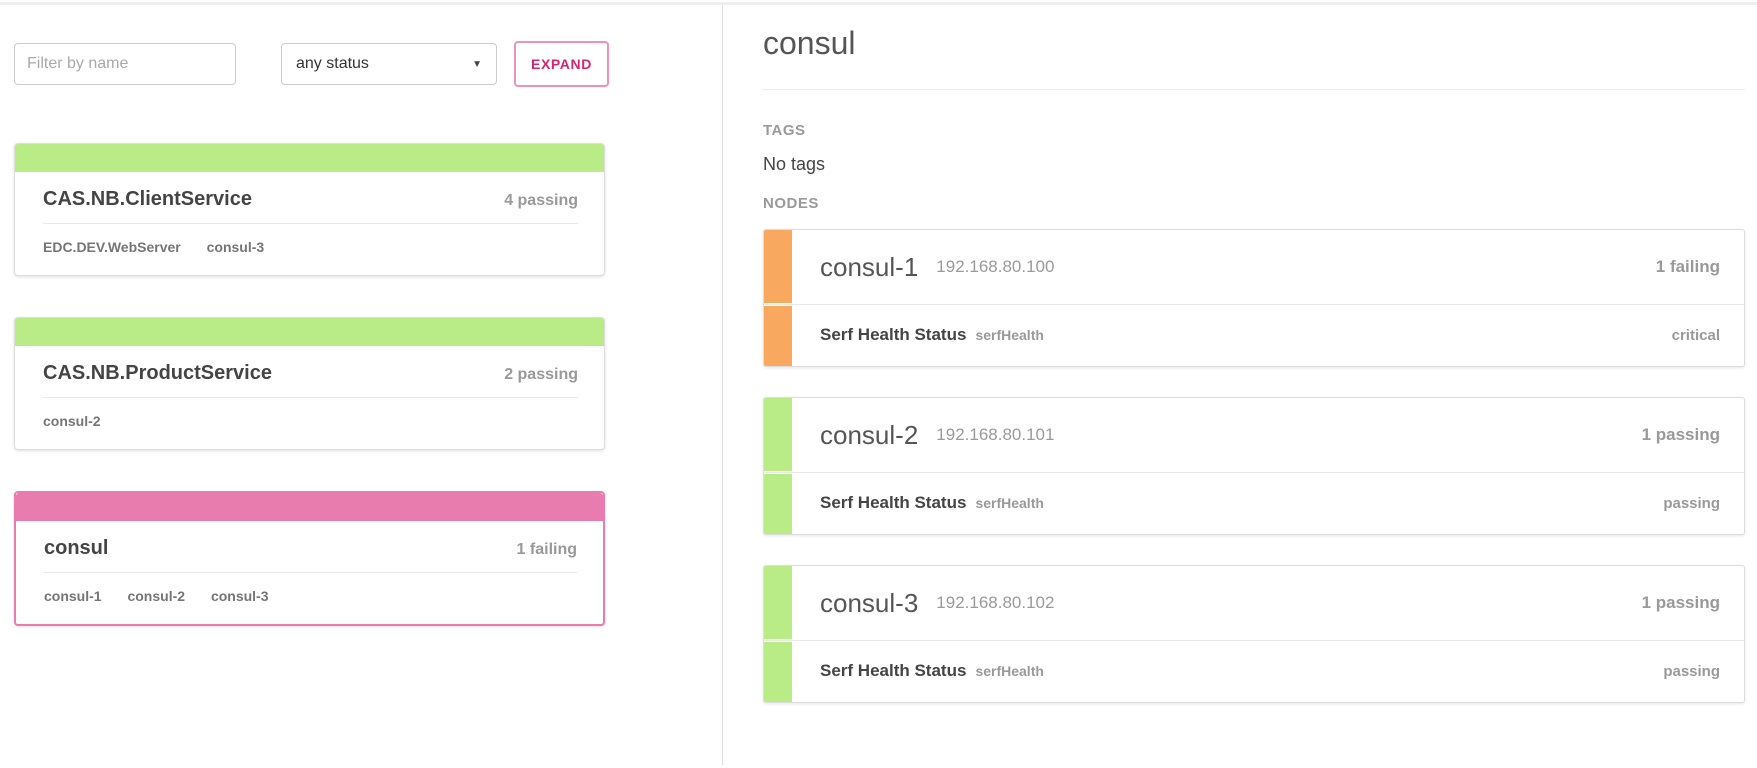  I want to click on status-filter-value: any status, so click(332, 63).